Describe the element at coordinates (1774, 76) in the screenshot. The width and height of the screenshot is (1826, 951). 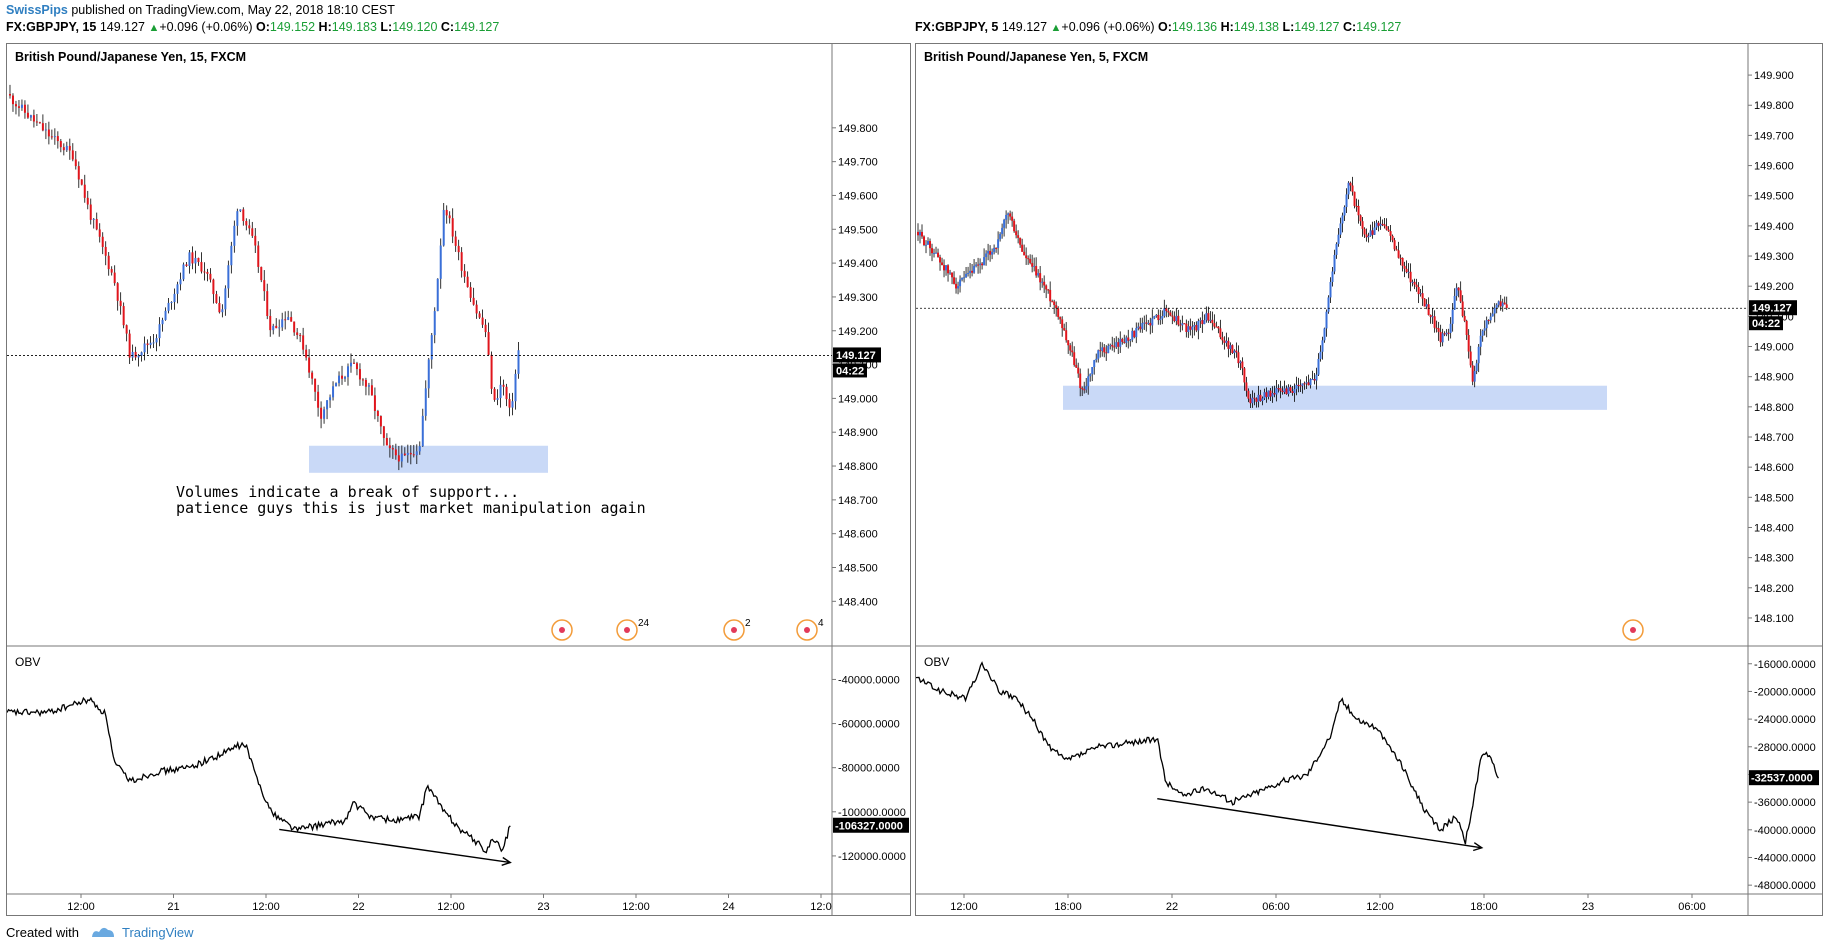
I see `price-tick-label: 149.900` at that location.